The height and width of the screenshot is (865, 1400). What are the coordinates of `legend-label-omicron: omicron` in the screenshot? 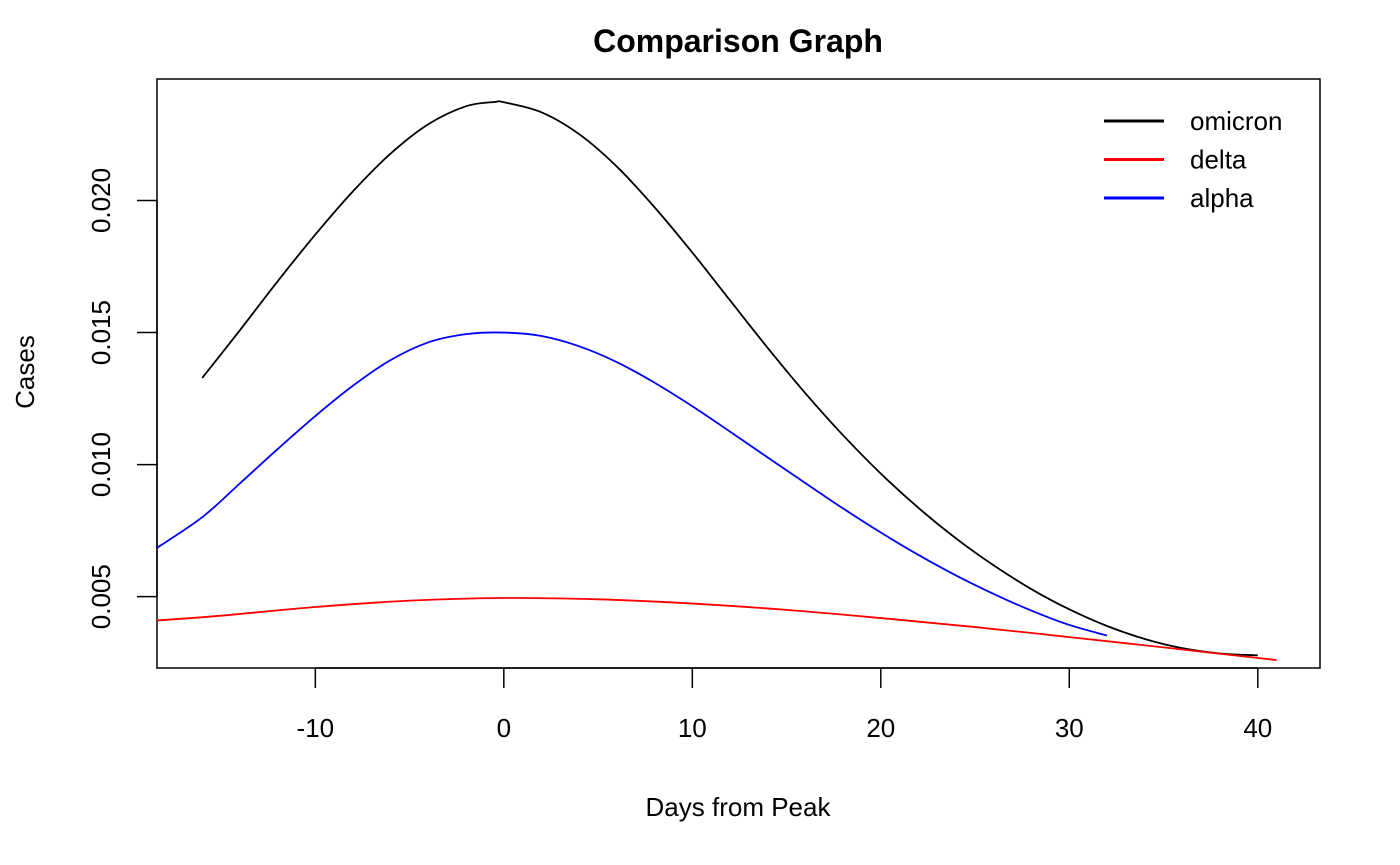 It's located at (1236, 121).